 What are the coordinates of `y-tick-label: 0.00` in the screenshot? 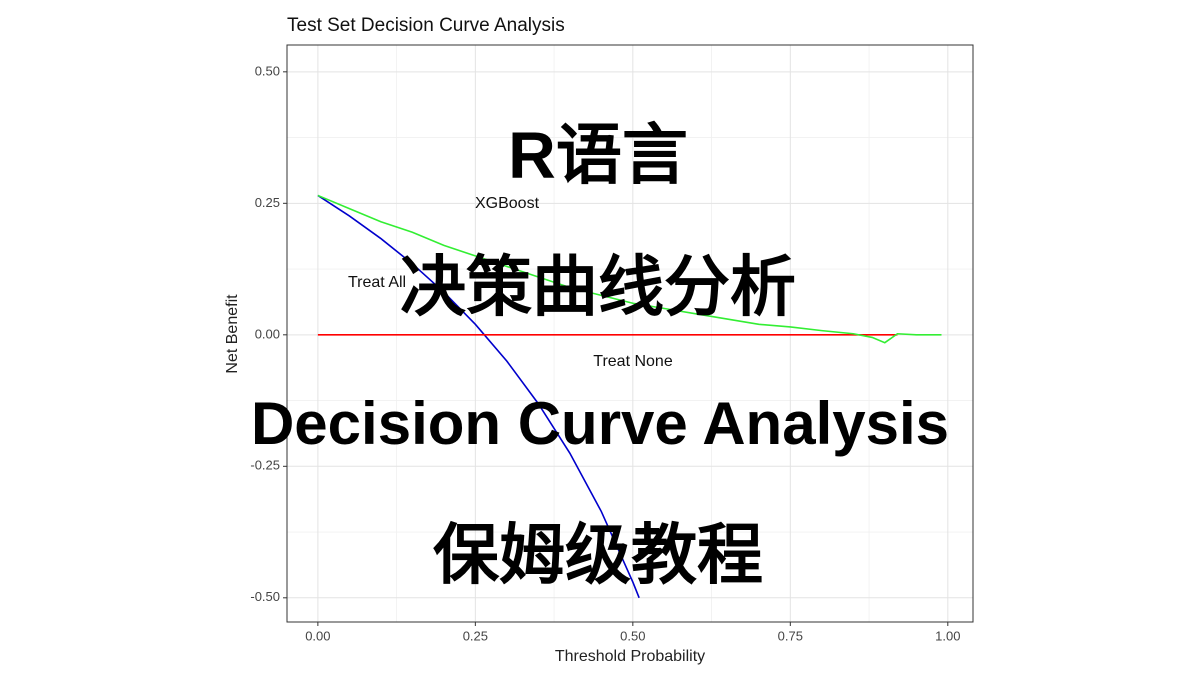 It's located at (267, 333).